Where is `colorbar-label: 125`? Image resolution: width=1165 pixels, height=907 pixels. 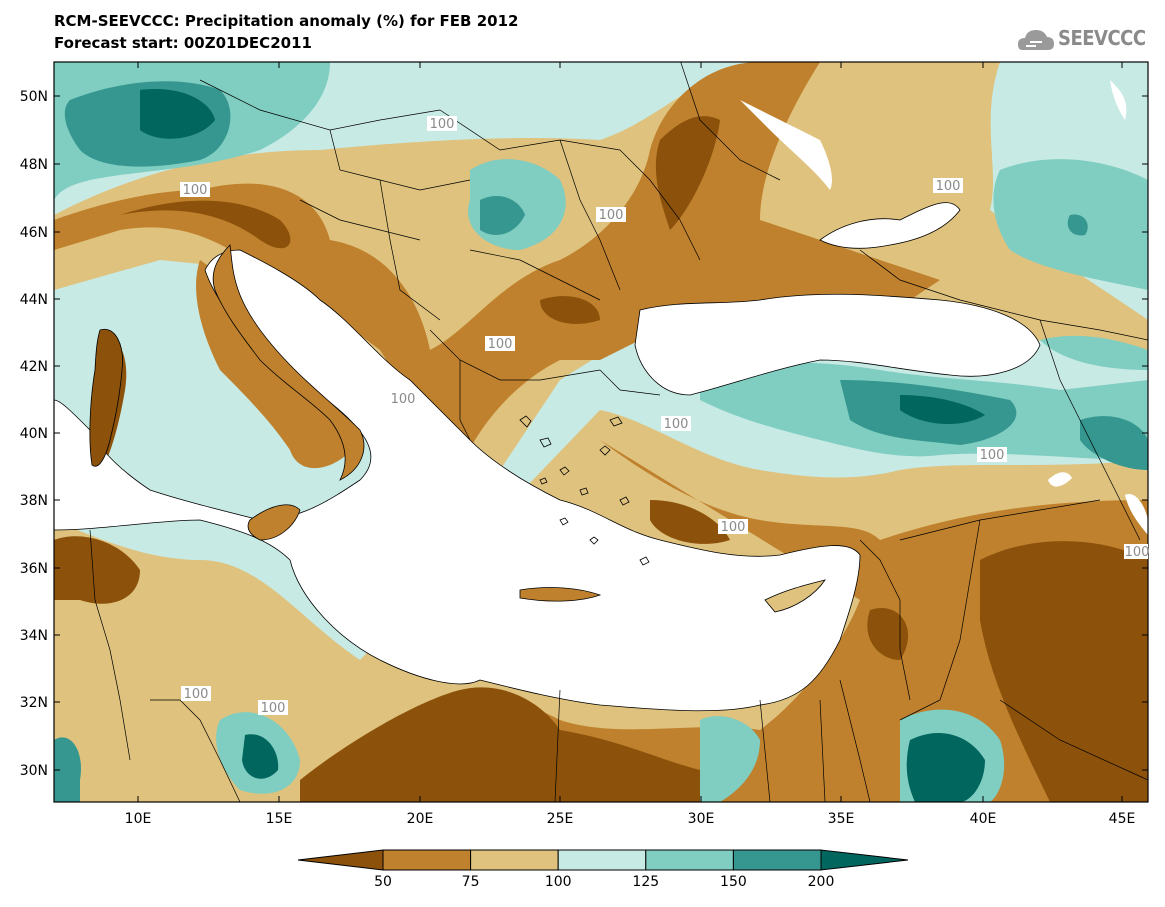 colorbar-label: 125 is located at coordinates (645, 882).